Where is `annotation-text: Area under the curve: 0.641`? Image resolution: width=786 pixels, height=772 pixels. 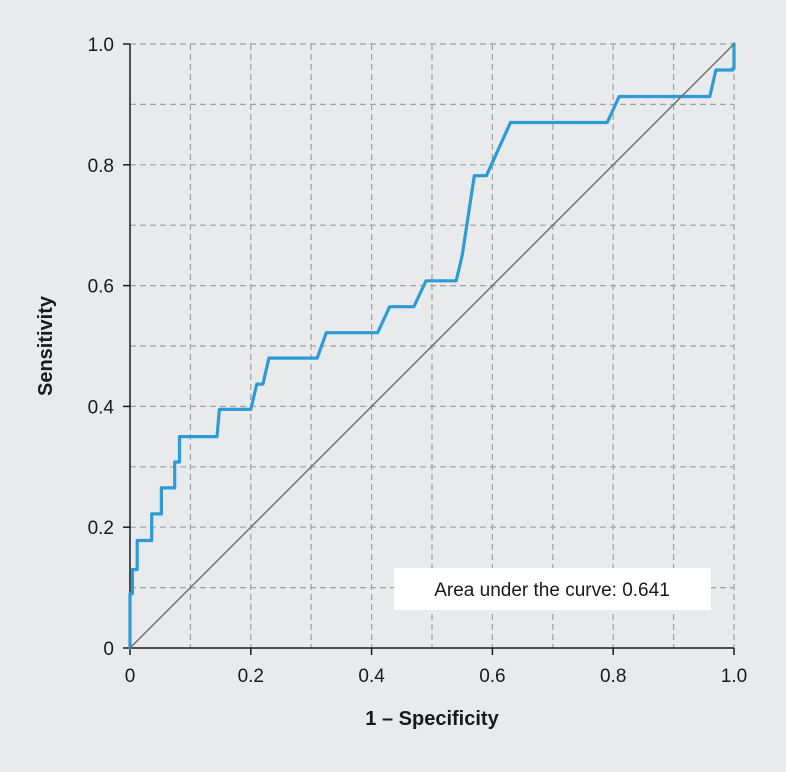
annotation-text: Area under the curve: 0.641 is located at coordinates (552, 590).